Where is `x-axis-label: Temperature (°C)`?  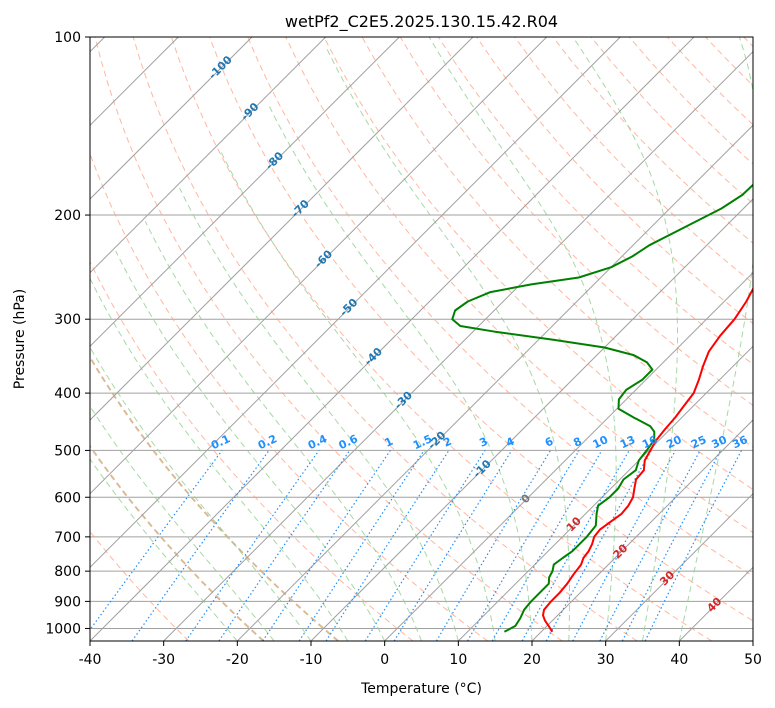 x-axis-label: Temperature (°C) is located at coordinates (421, 689).